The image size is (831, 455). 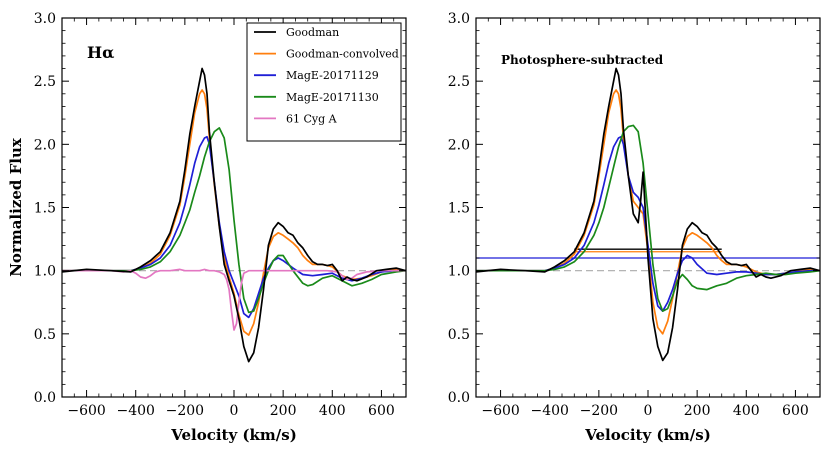 What do you see at coordinates (332, 75) in the screenshot?
I see `legend-label: MagE-20171129` at bounding box center [332, 75].